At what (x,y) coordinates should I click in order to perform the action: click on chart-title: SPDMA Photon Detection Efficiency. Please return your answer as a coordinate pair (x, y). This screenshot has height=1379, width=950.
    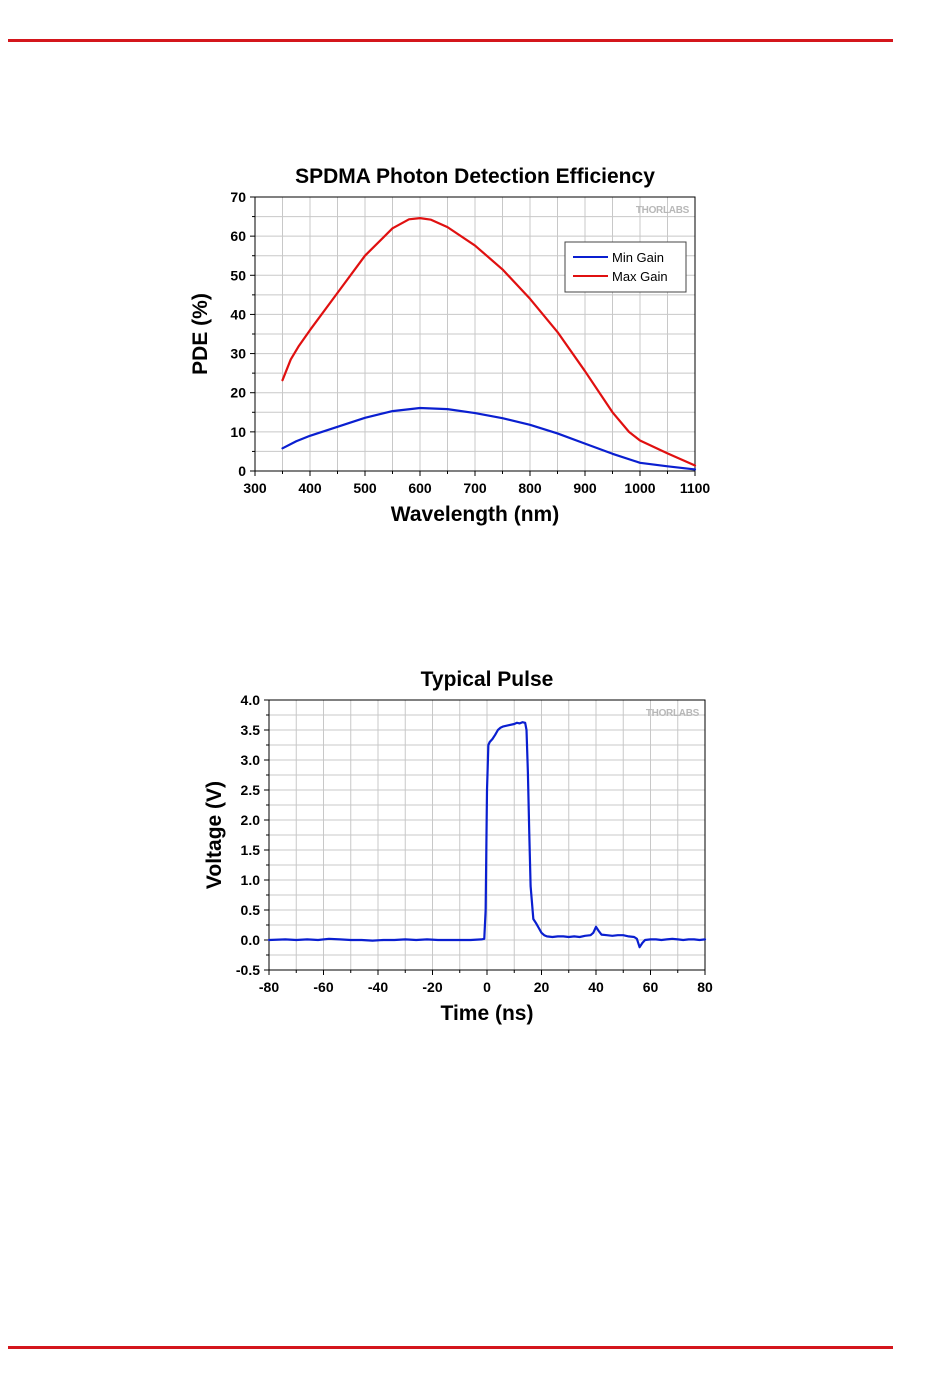
    Looking at the image, I should click on (475, 176).